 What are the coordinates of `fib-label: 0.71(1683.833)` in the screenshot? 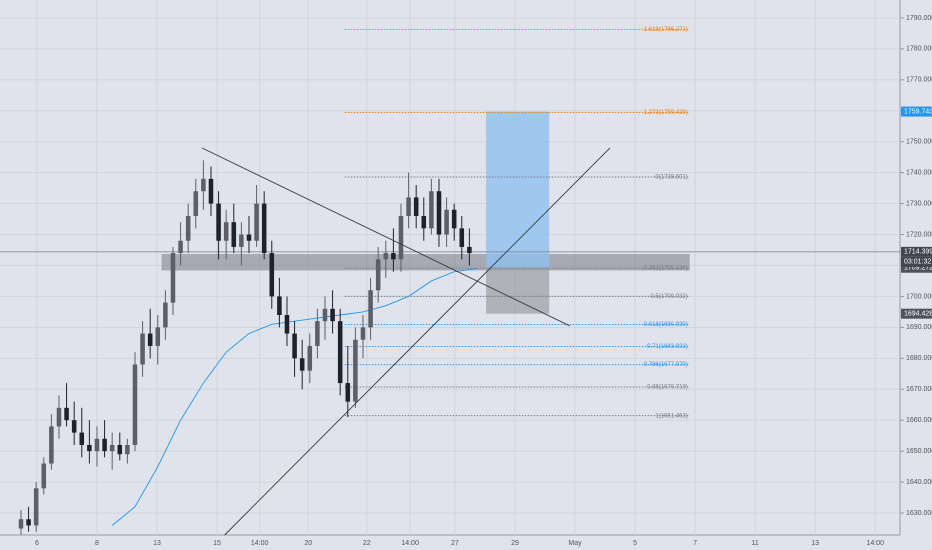 It's located at (667, 347).